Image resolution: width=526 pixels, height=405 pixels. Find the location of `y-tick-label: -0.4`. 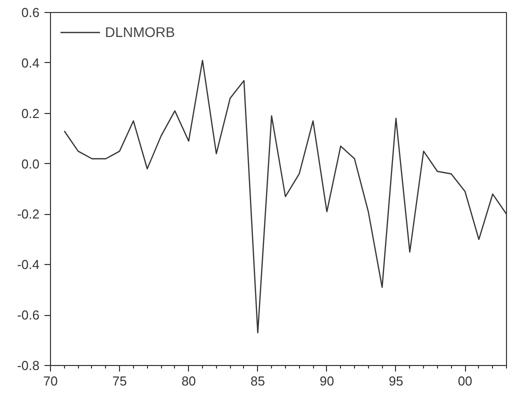

y-tick-label: -0.4 is located at coordinates (28, 264).